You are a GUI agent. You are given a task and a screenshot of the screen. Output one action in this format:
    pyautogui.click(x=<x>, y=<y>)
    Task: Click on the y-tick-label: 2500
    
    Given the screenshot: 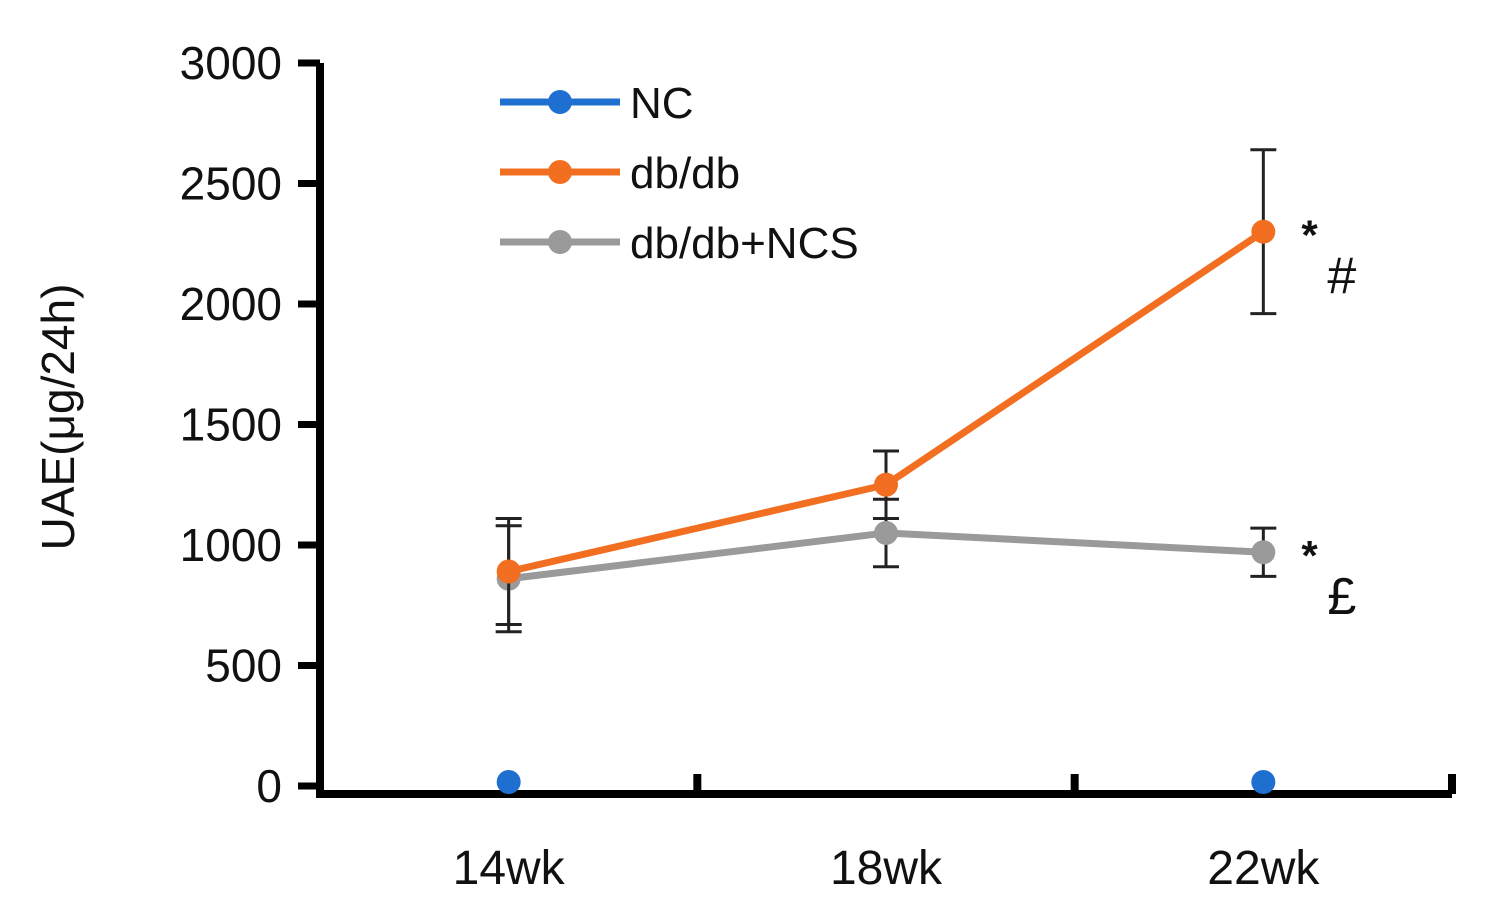 What is the action you would take?
    pyautogui.click(x=231, y=184)
    